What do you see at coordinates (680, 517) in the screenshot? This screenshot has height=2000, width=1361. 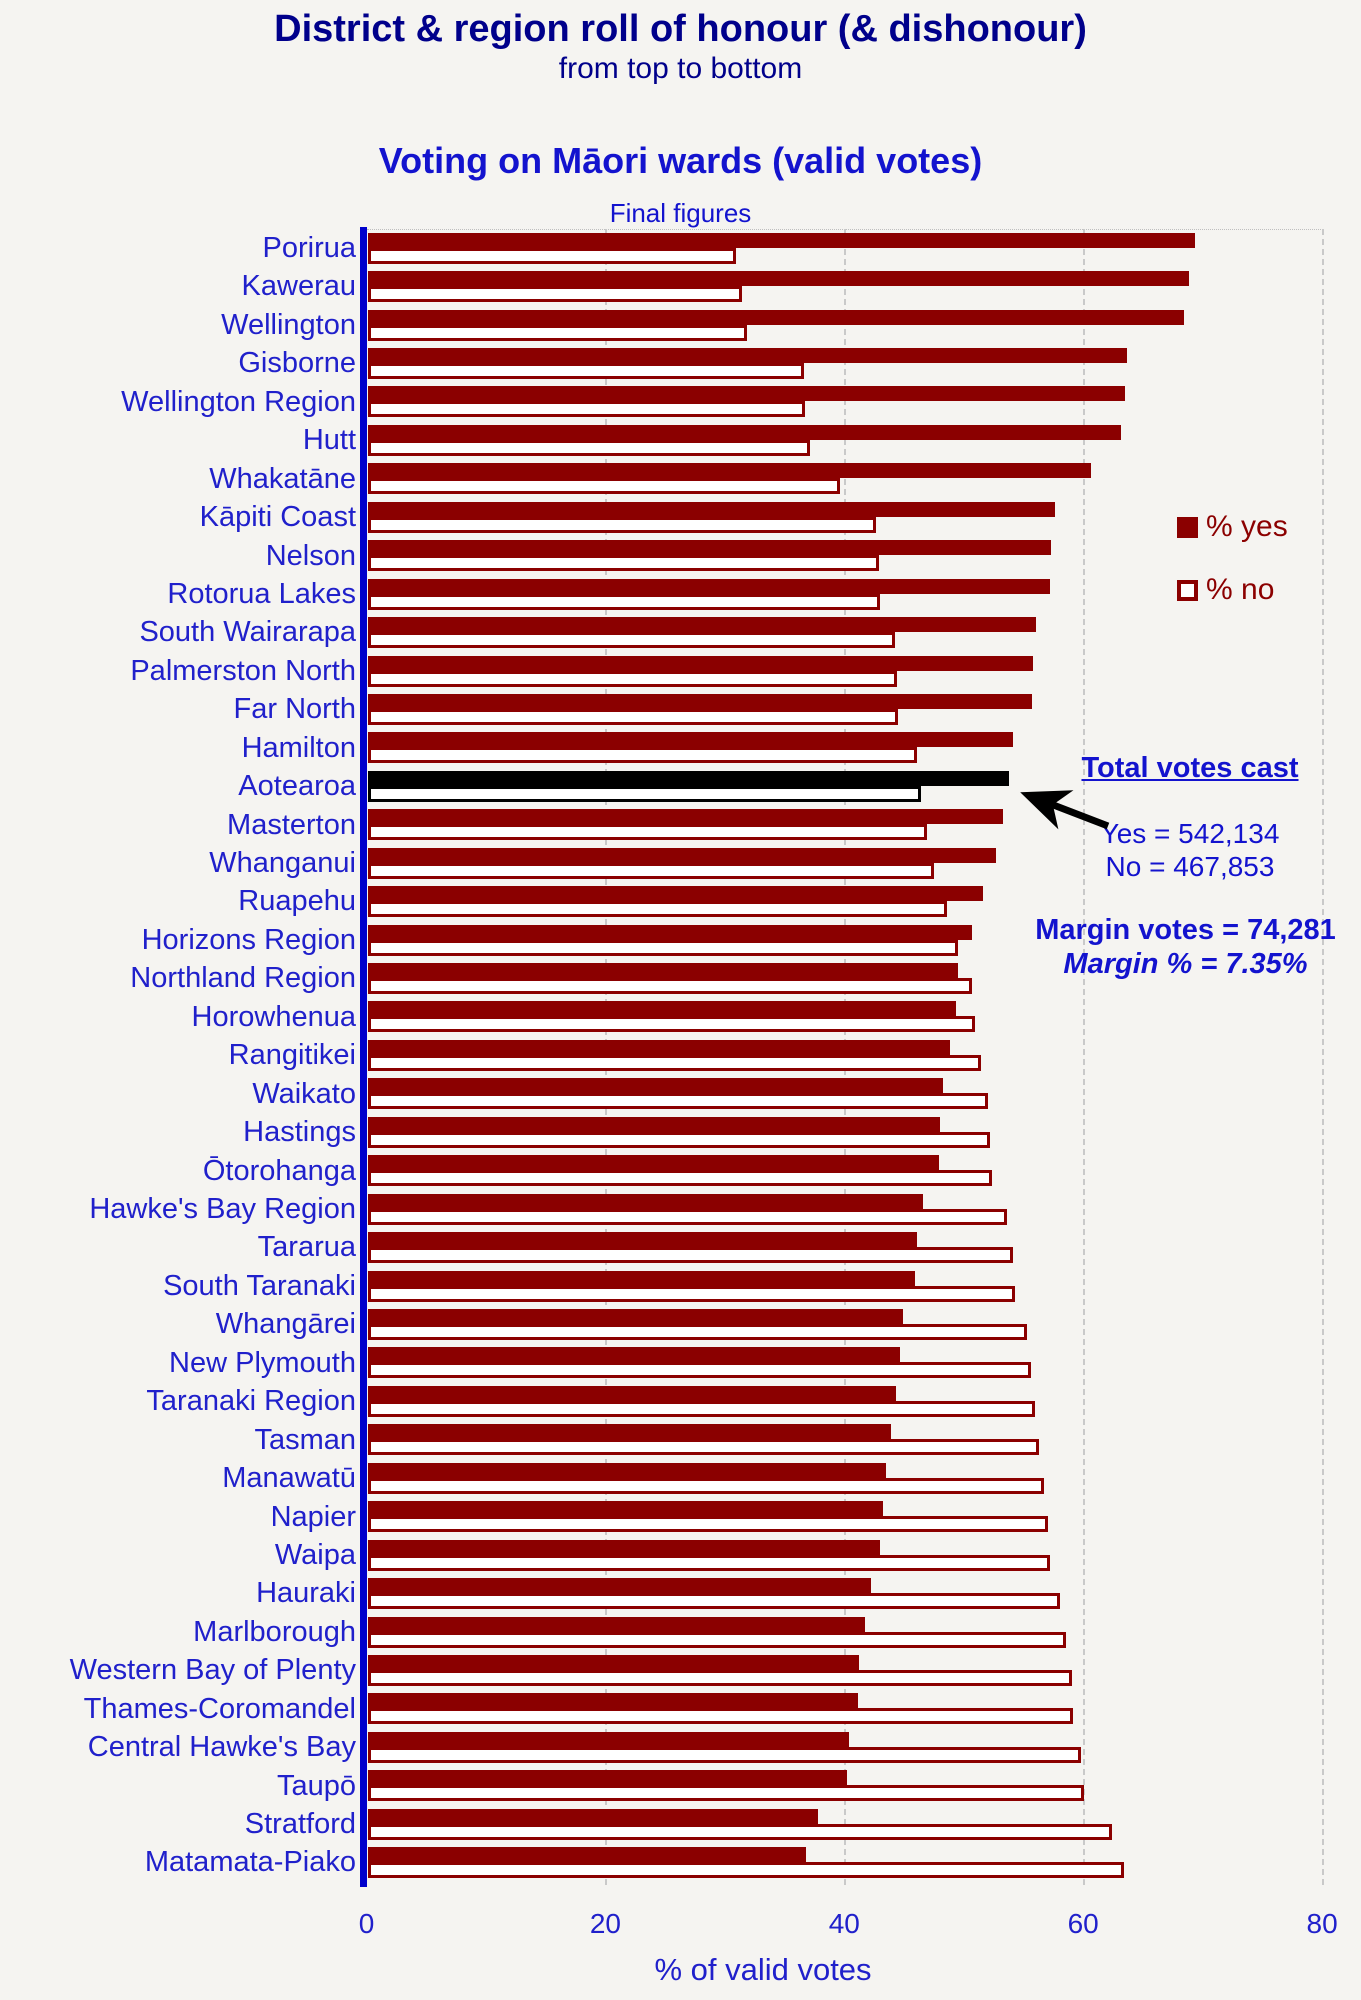 I see `table-row: Kāpiti Coast` at bounding box center [680, 517].